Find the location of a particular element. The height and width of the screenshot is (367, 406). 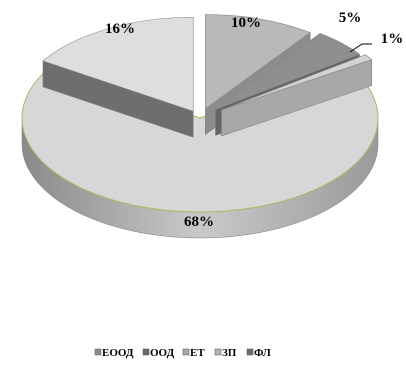

leader-line is located at coordinates (360, 48).